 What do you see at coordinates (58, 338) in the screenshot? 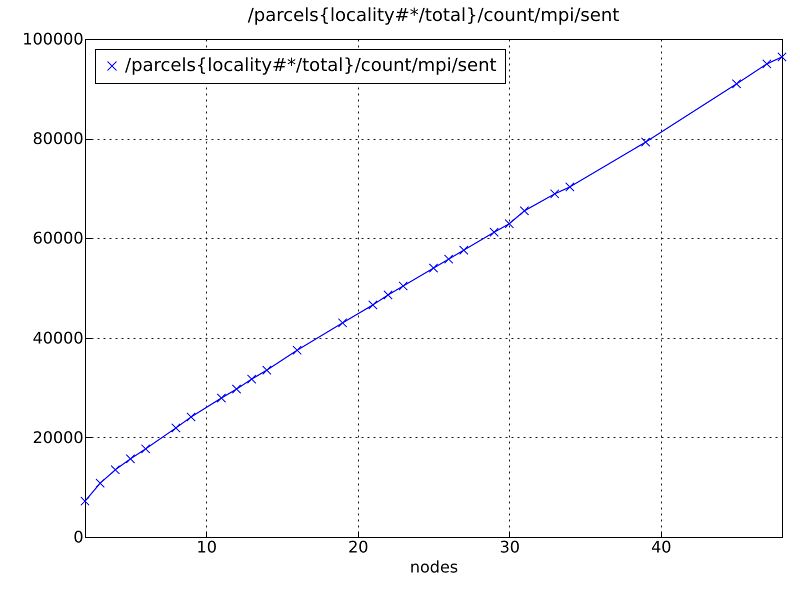
I see `y-tick-label: 40000` at bounding box center [58, 338].